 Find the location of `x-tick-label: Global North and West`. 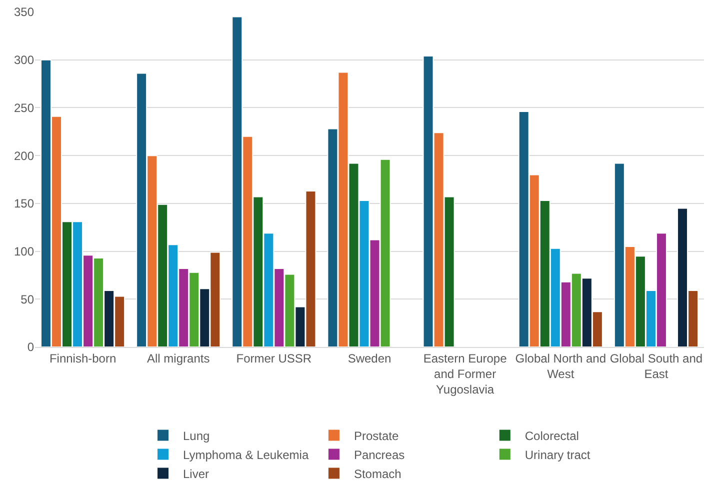

x-tick-label: Global North and West is located at coordinates (560, 366).